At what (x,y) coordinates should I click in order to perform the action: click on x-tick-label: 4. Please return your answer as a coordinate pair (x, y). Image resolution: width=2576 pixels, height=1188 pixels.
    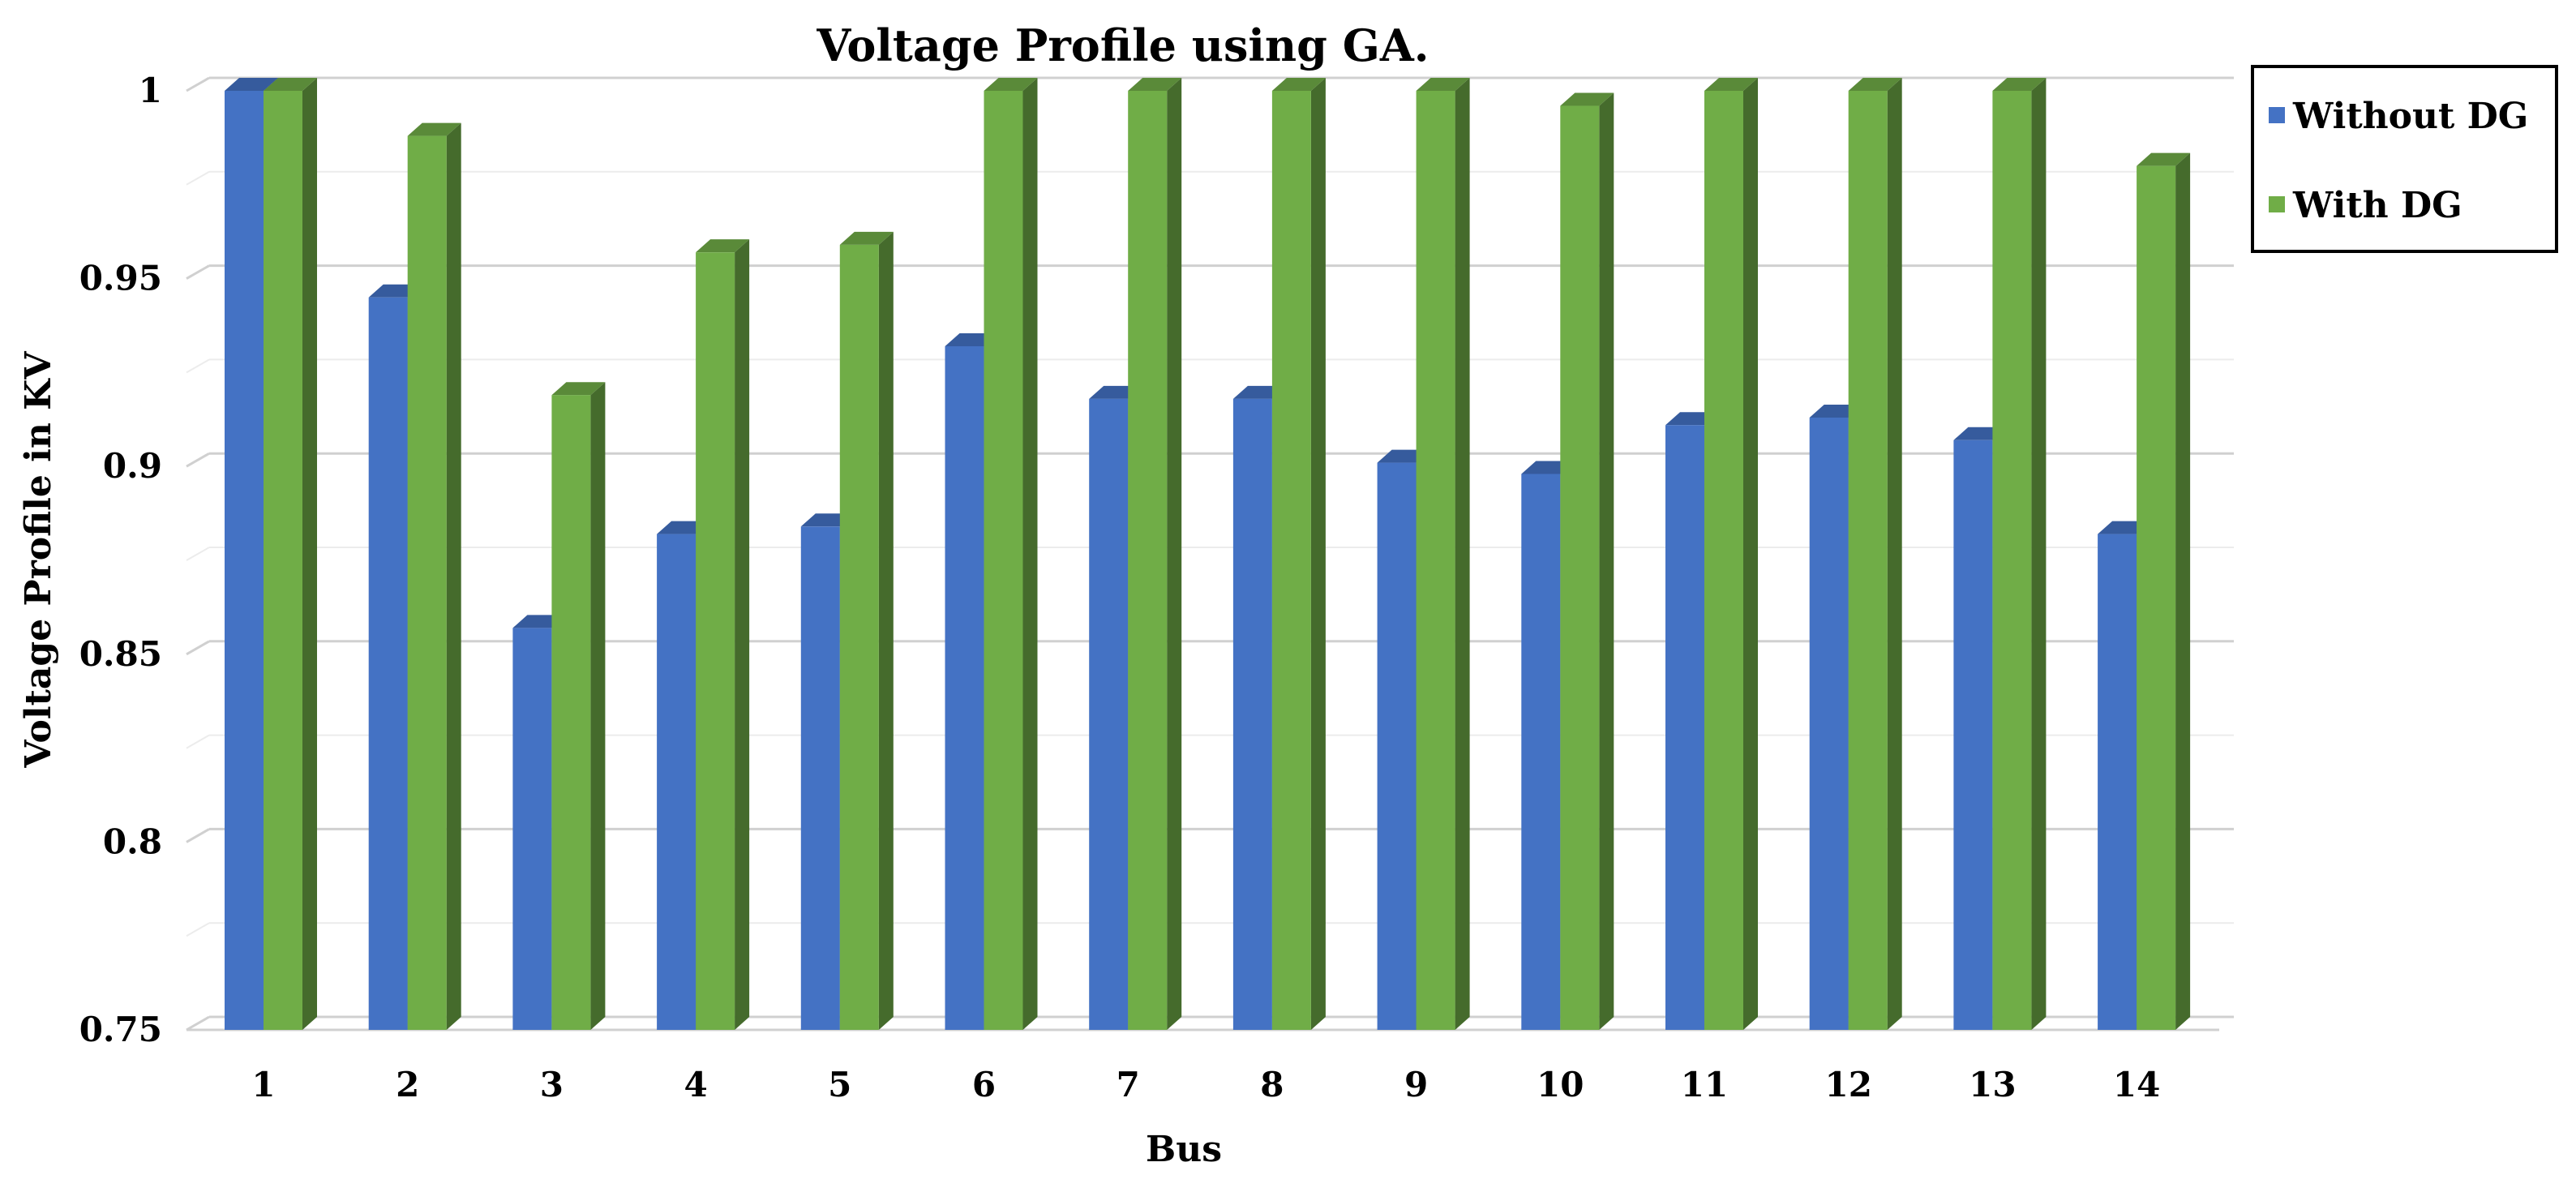
    Looking at the image, I should click on (695, 1084).